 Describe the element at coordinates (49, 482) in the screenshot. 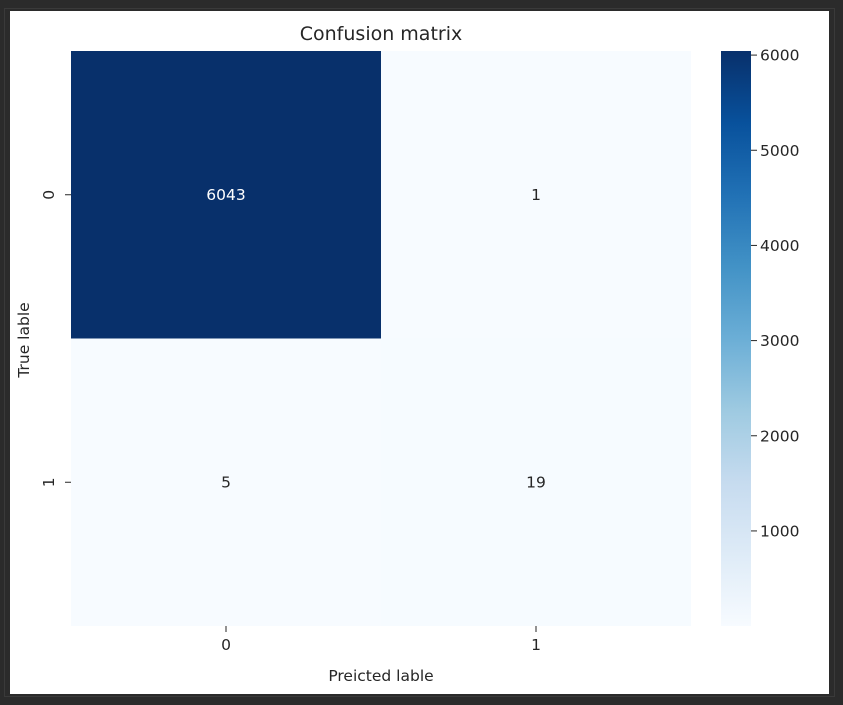

I see `y-tick-label-1: 1` at that location.